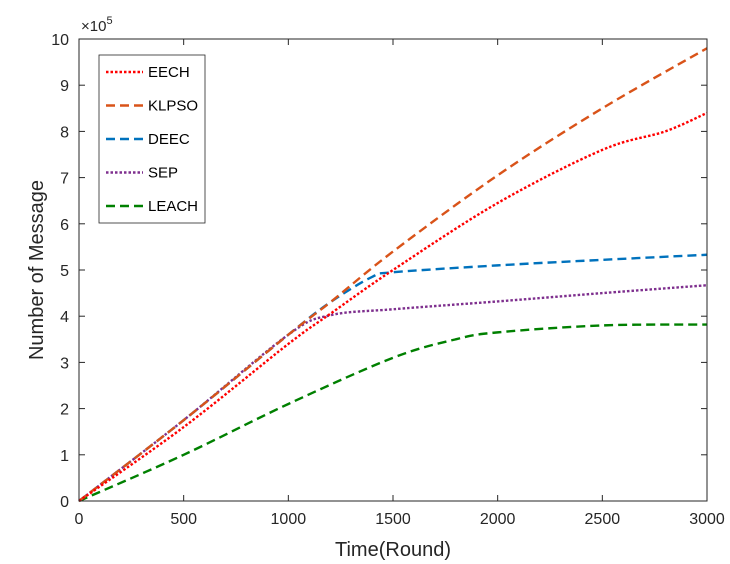  What do you see at coordinates (60, 40) in the screenshot?
I see `y-tick-label: 10` at bounding box center [60, 40].